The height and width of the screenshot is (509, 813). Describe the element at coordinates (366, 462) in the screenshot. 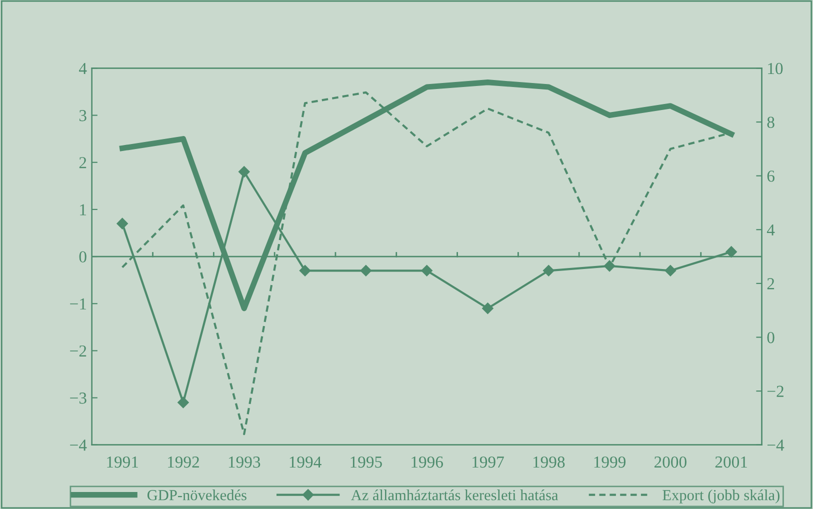

I see `x-tick-label: 1995` at that location.